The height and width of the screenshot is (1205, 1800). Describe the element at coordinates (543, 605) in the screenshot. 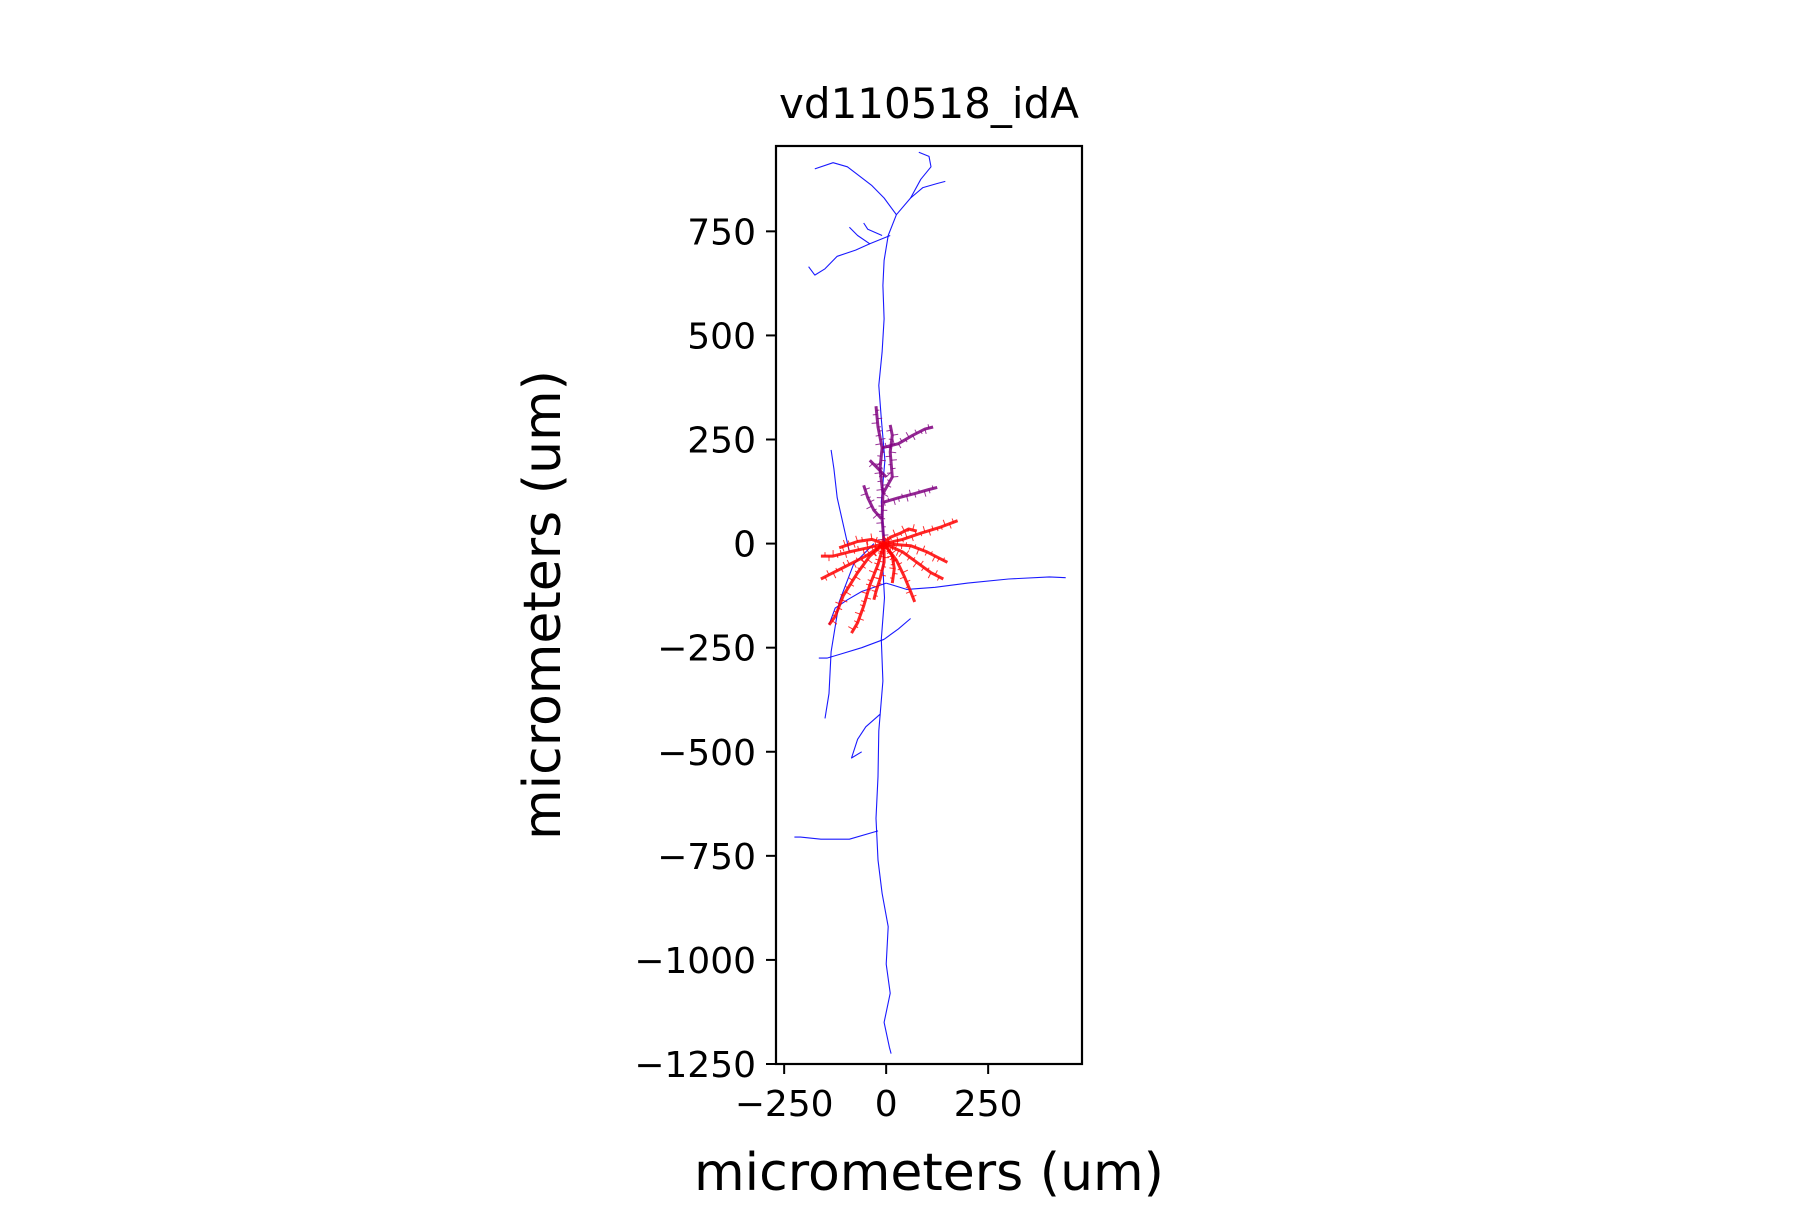

I see `y-axis-label: micrometers (um)` at that location.